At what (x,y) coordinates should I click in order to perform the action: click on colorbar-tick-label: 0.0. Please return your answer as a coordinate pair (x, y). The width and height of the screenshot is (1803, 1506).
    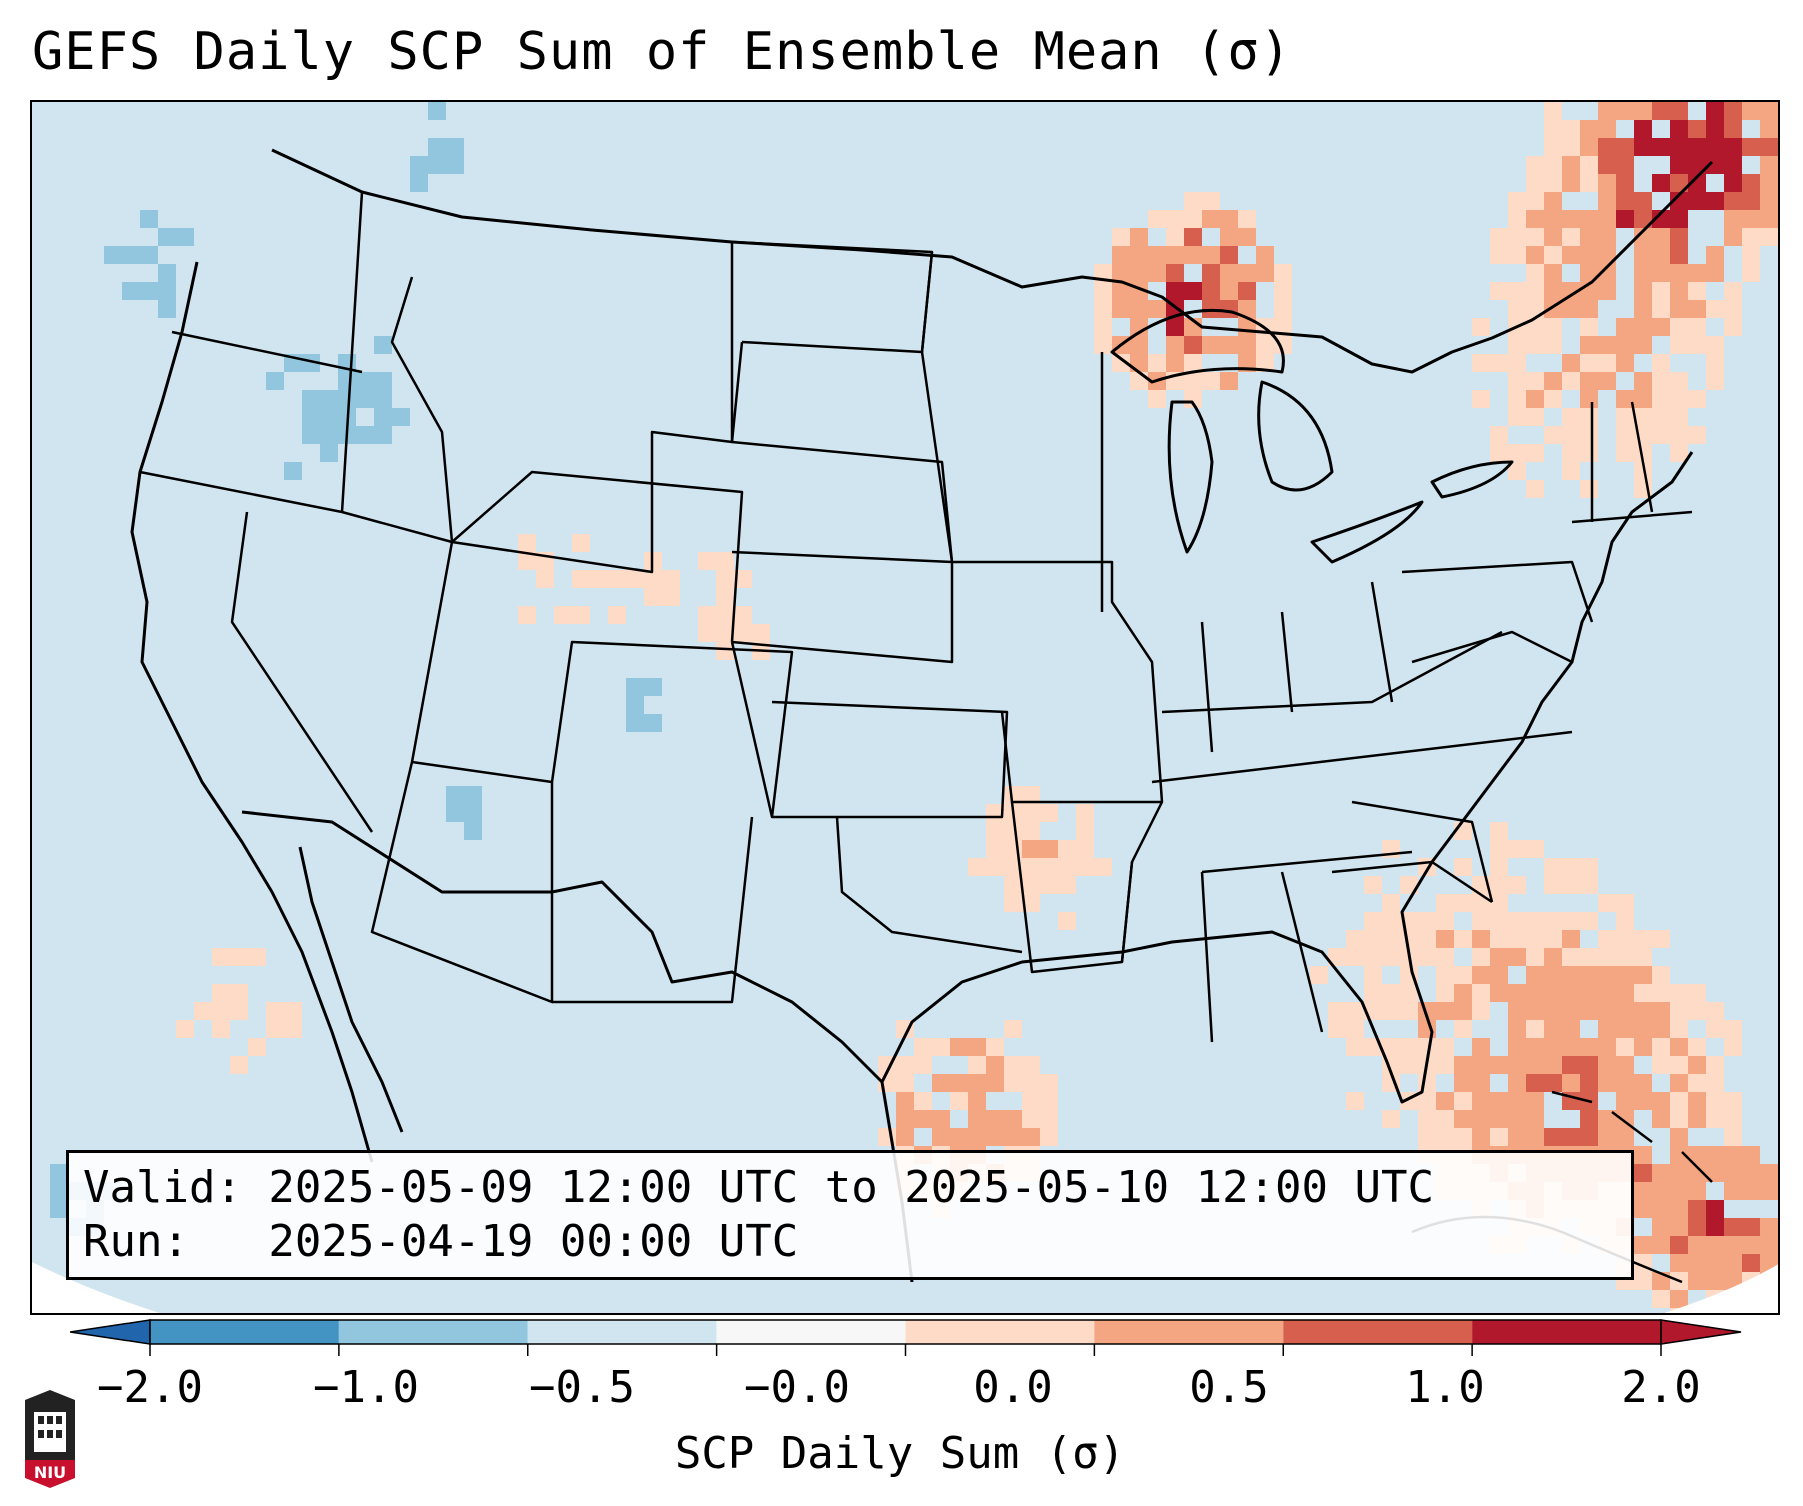
    Looking at the image, I should click on (1013, 1387).